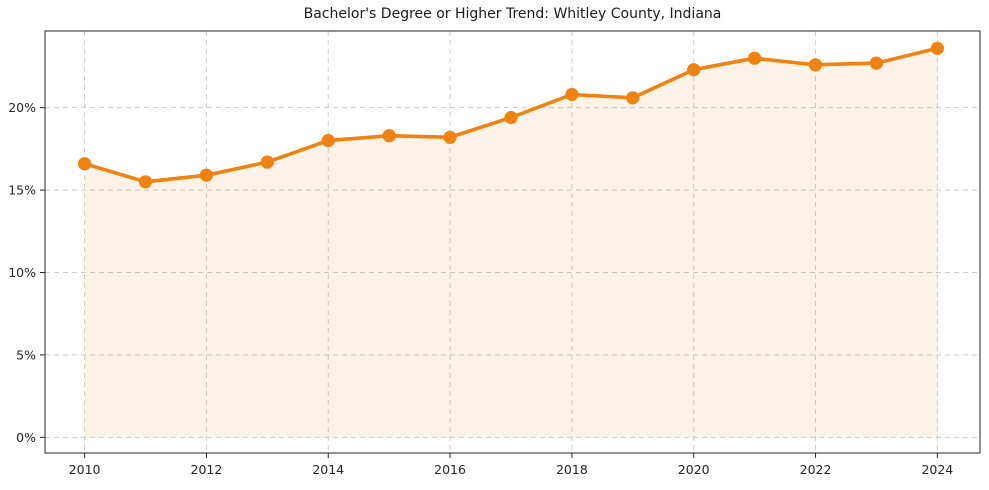  What do you see at coordinates (694, 469) in the screenshot?
I see `x-tick-label: 2020` at bounding box center [694, 469].